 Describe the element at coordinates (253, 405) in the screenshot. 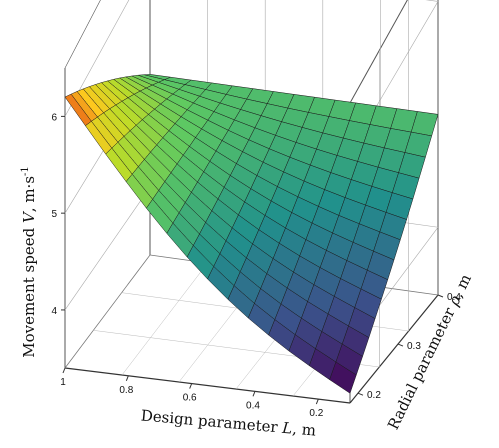

I see `x-tick-label: 0.4` at that location.